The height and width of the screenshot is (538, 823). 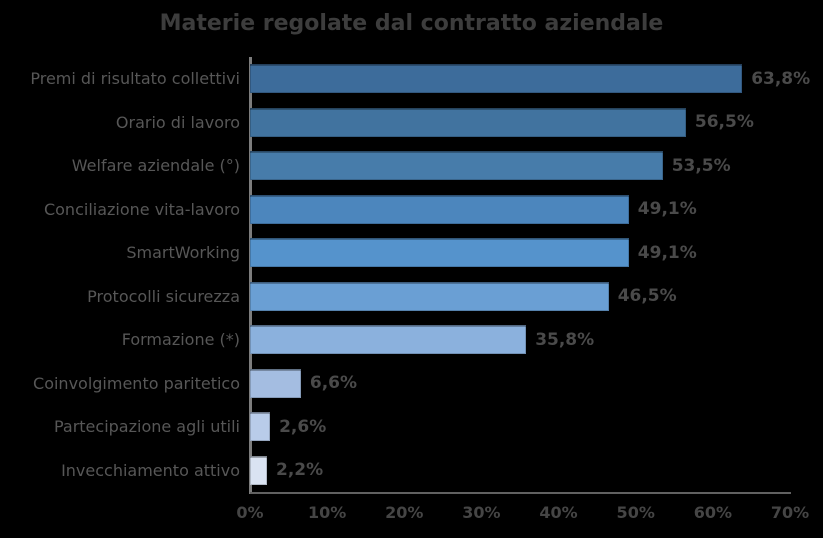 What do you see at coordinates (146, 427) in the screenshot?
I see `category-label: Partecipazione agli utili` at bounding box center [146, 427].